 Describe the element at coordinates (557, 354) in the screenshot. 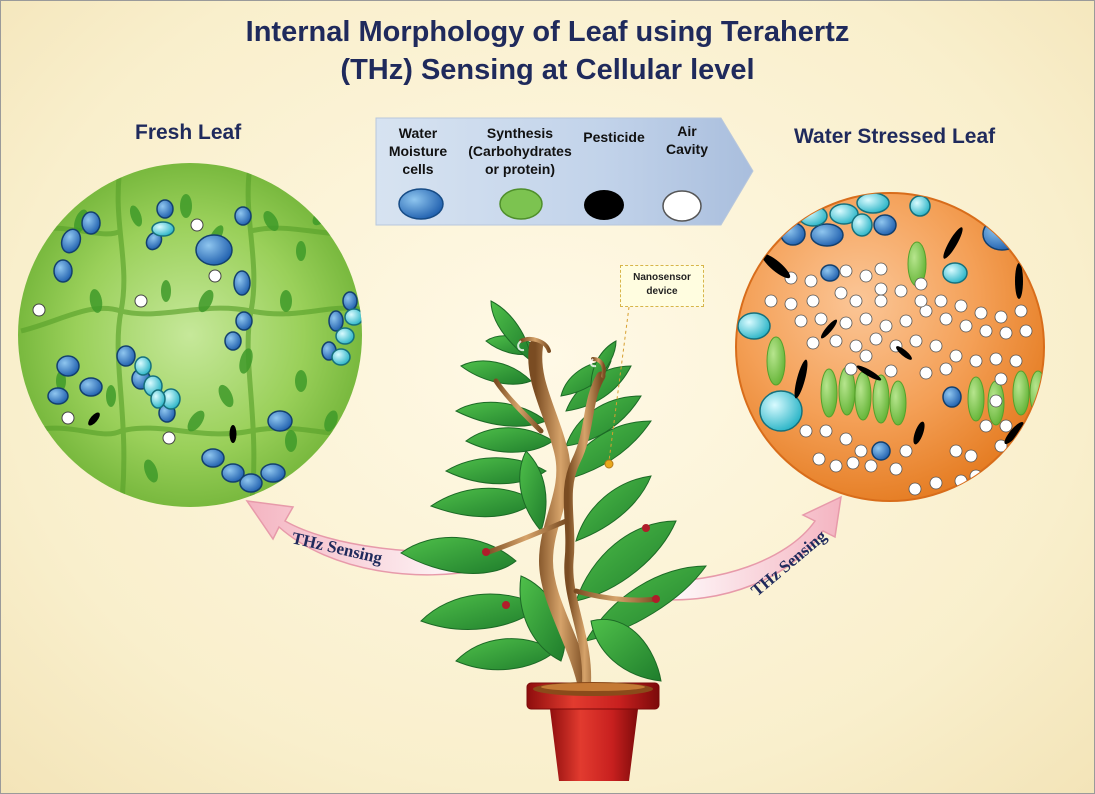

I see `plant-curls` at that location.